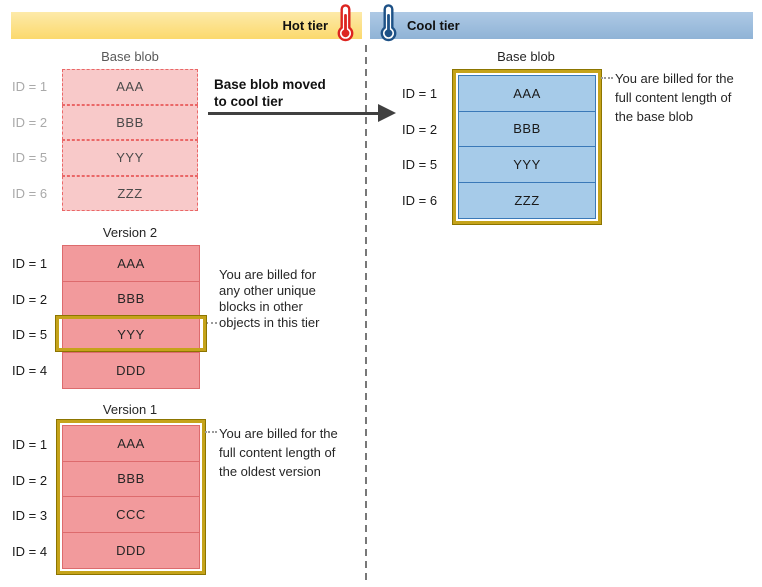 This screenshot has width=762, height=587. What do you see at coordinates (270, 84) in the screenshot?
I see `note-line: Base blob moved` at bounding box center [270, 84].